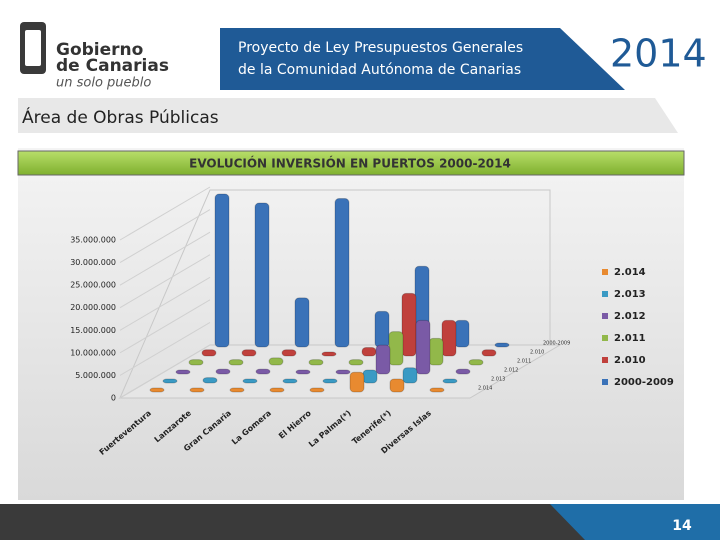 This screenshot has height=540, width=720. Describe the element at coordinates (113, 398) in the screenshot. I see `y-tick-label: 0` at that location.